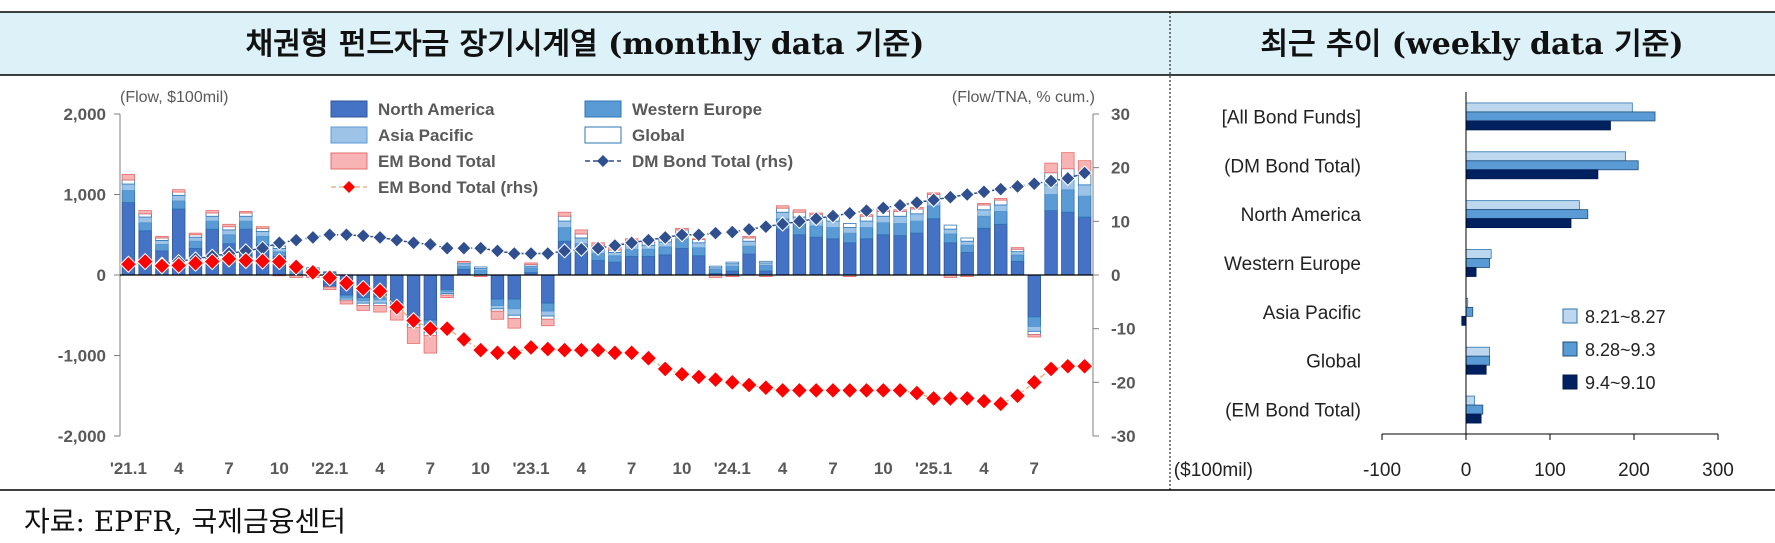  What do you see at coordinates (933, 468) in the screenshot?
I see `x-tick-label: '25.1` at bounding box center [933, 468].